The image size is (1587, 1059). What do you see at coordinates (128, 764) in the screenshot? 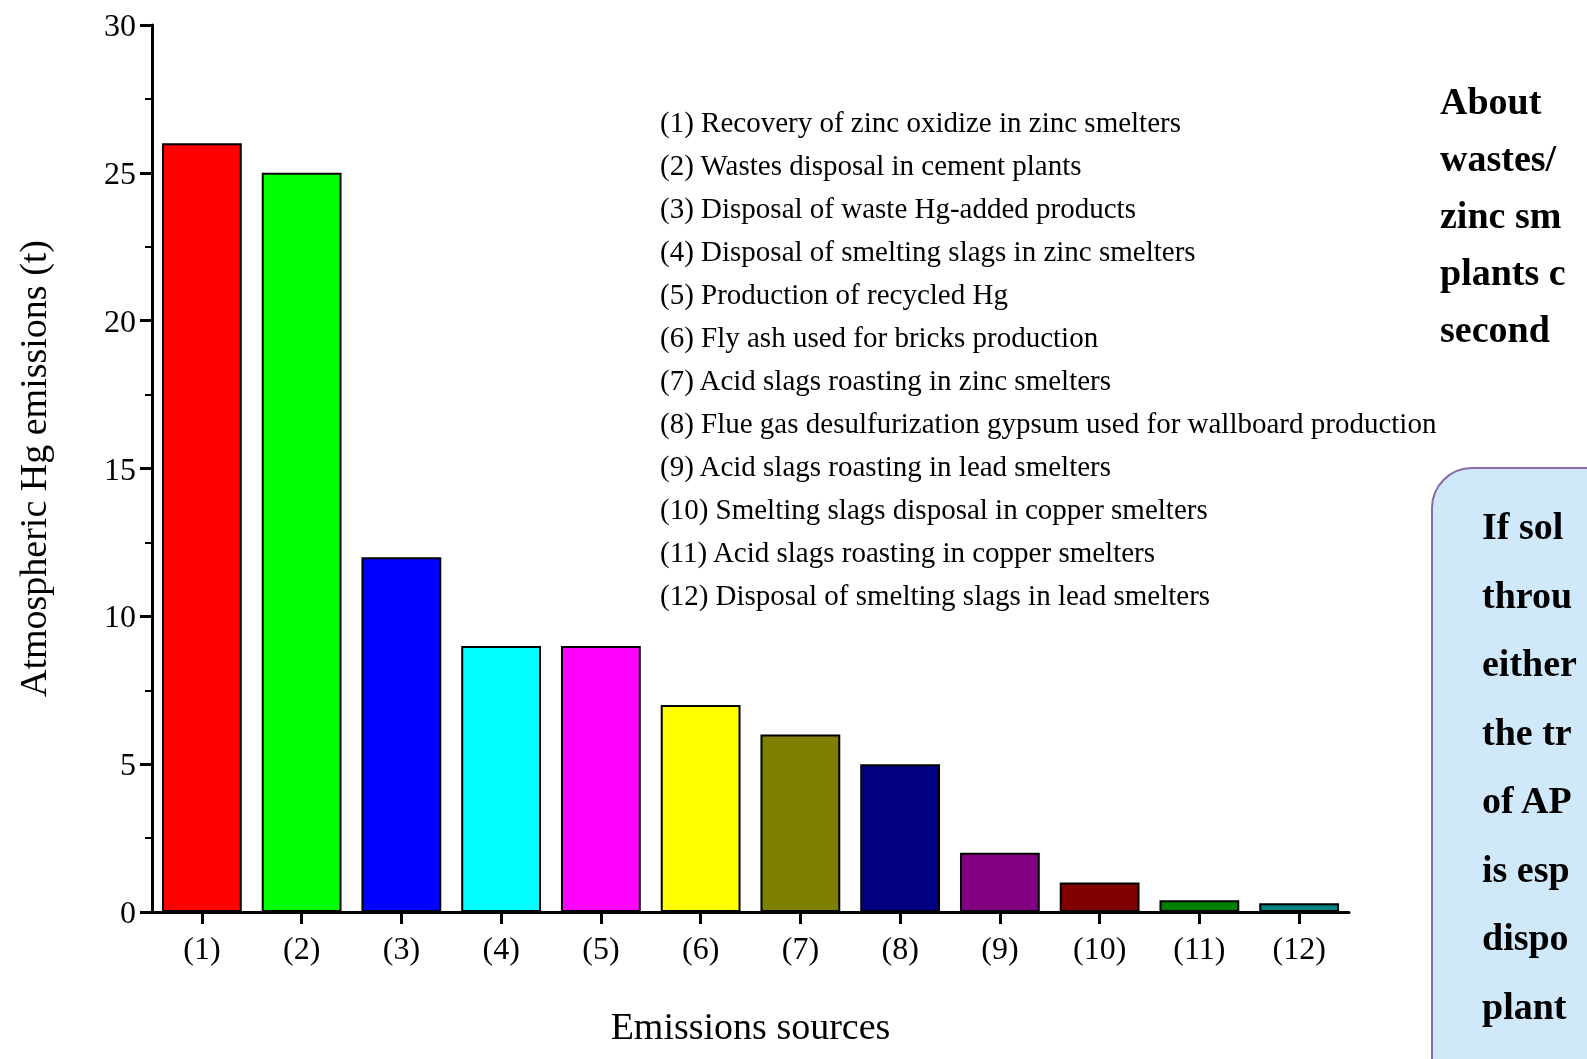
I see `y-tick-label: 5` at bounding box center [128, 764].